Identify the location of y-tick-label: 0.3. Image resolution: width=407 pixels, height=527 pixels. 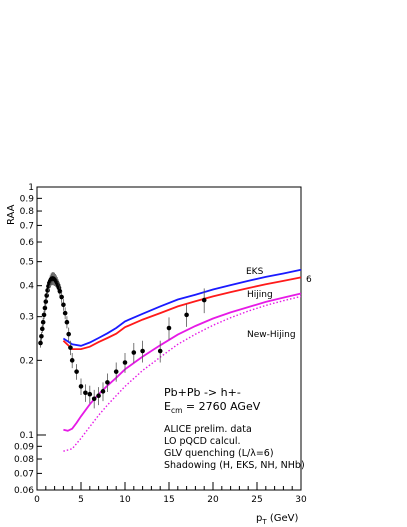
(27, 318).